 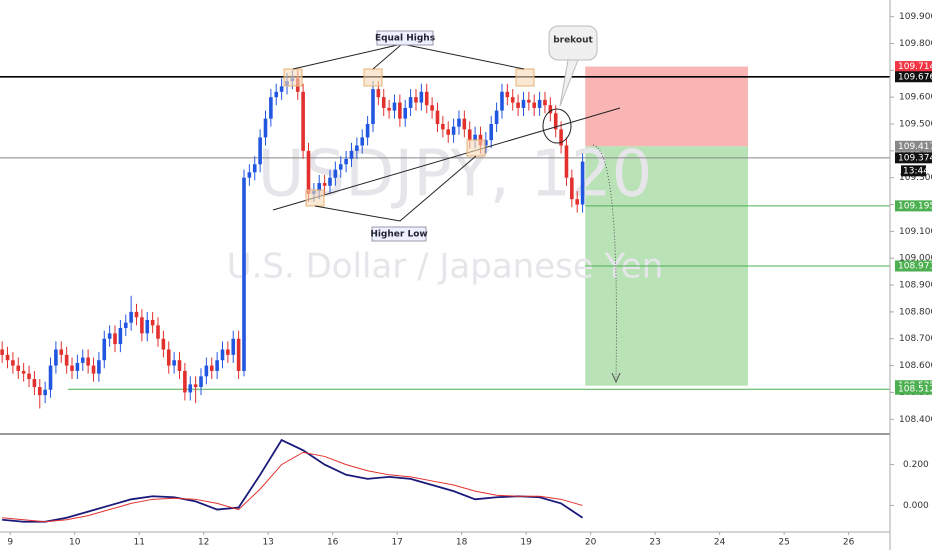 What do you see at coordinates (915, 339) in the screenshot?
I see `y-tick-label: 108.700` at bounding box center [915, 339].